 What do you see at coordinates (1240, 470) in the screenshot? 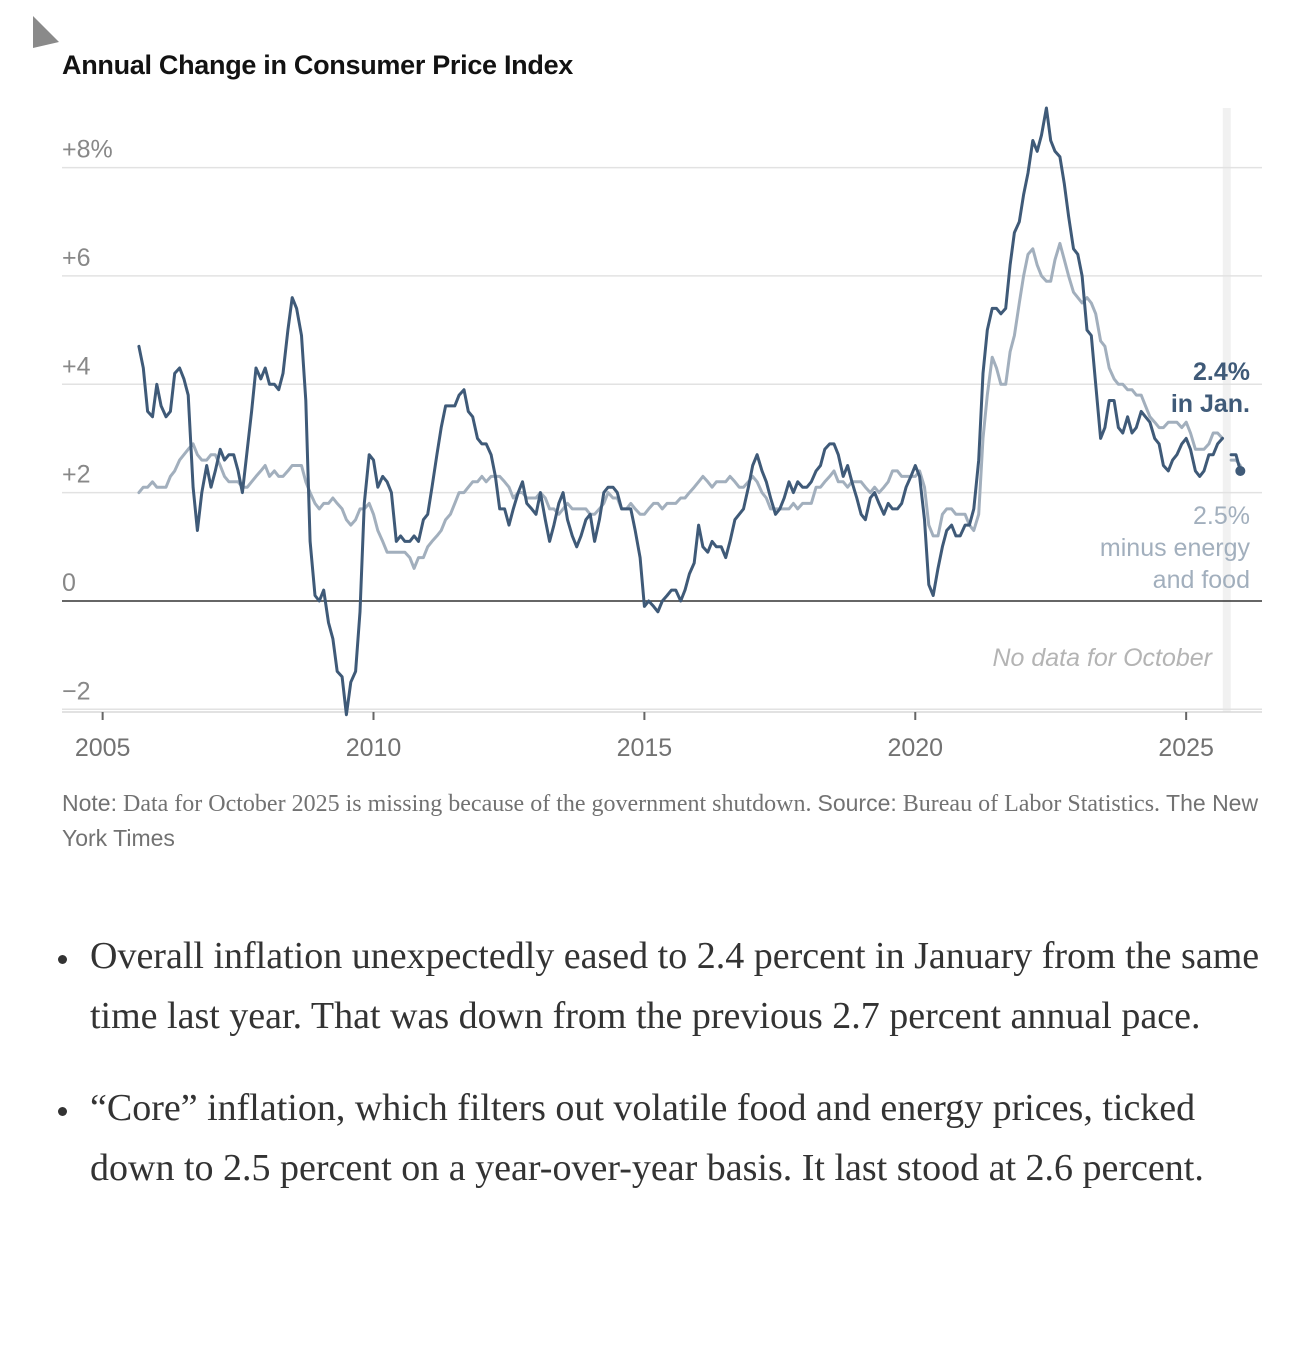
I see `overall-end-marker` at bounding box center [1240, 470].